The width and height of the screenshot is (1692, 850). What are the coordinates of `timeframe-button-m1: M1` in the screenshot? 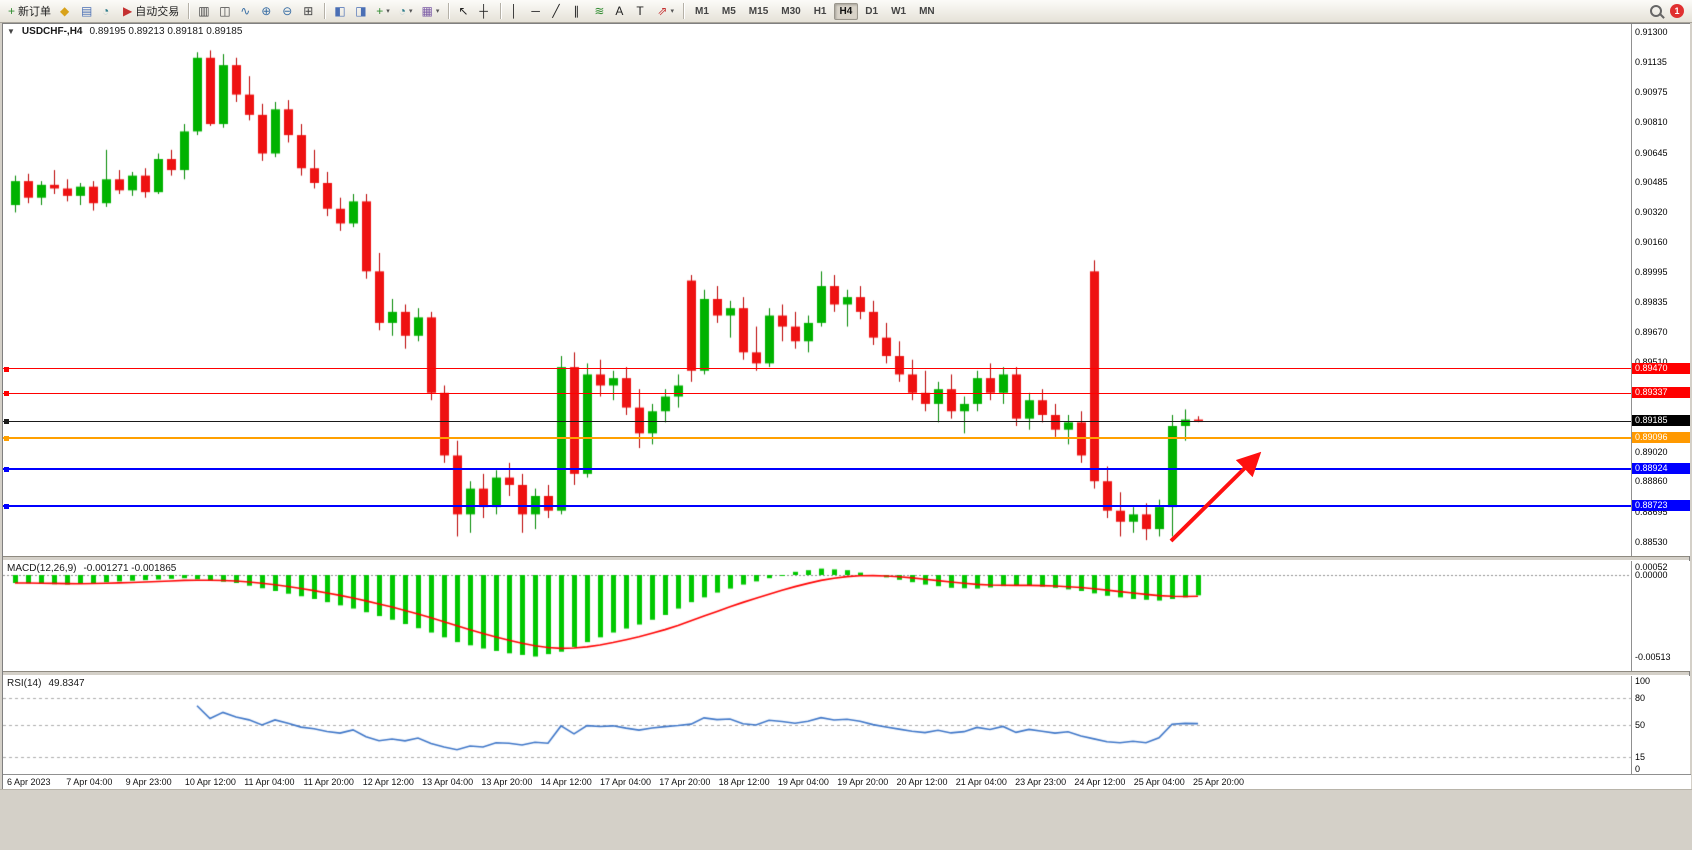 It's located at (702, 11).